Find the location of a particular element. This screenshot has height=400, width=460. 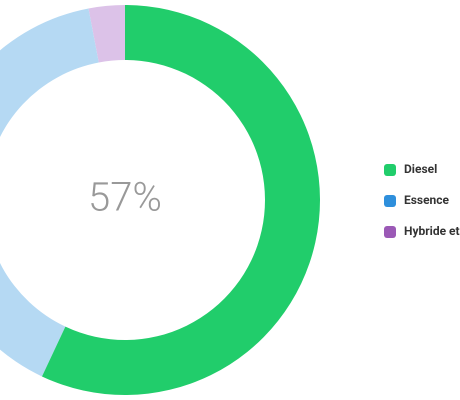

legend-label: Essence is located at coordinates (427, 200).